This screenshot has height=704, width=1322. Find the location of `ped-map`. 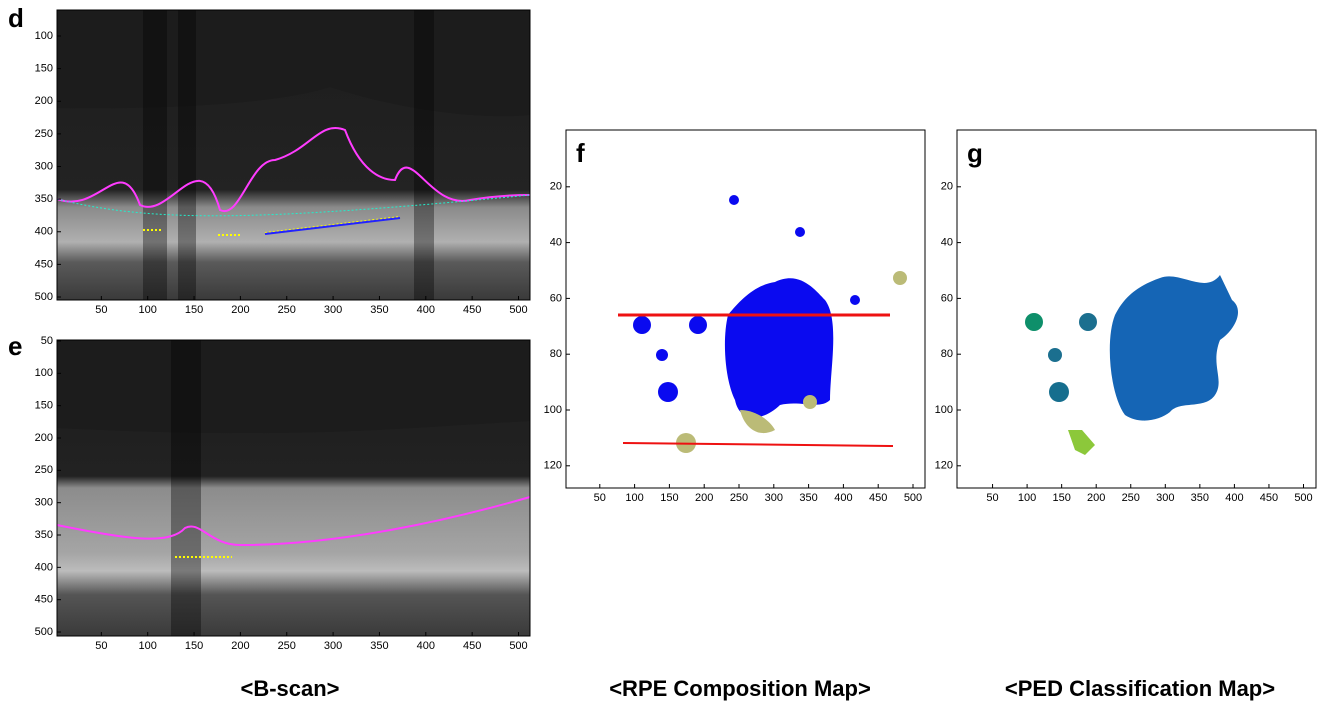

ped-map is located at coordinates (1136, 309).